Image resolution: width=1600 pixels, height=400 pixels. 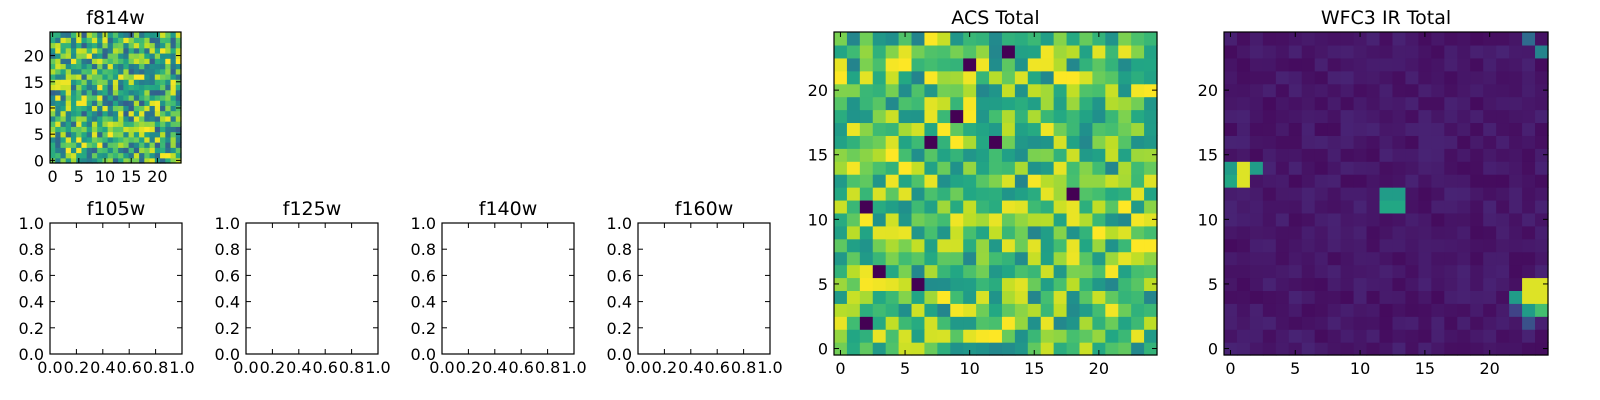 I want to click on y-tick-label: 0.6, so click(x=31, y=275).